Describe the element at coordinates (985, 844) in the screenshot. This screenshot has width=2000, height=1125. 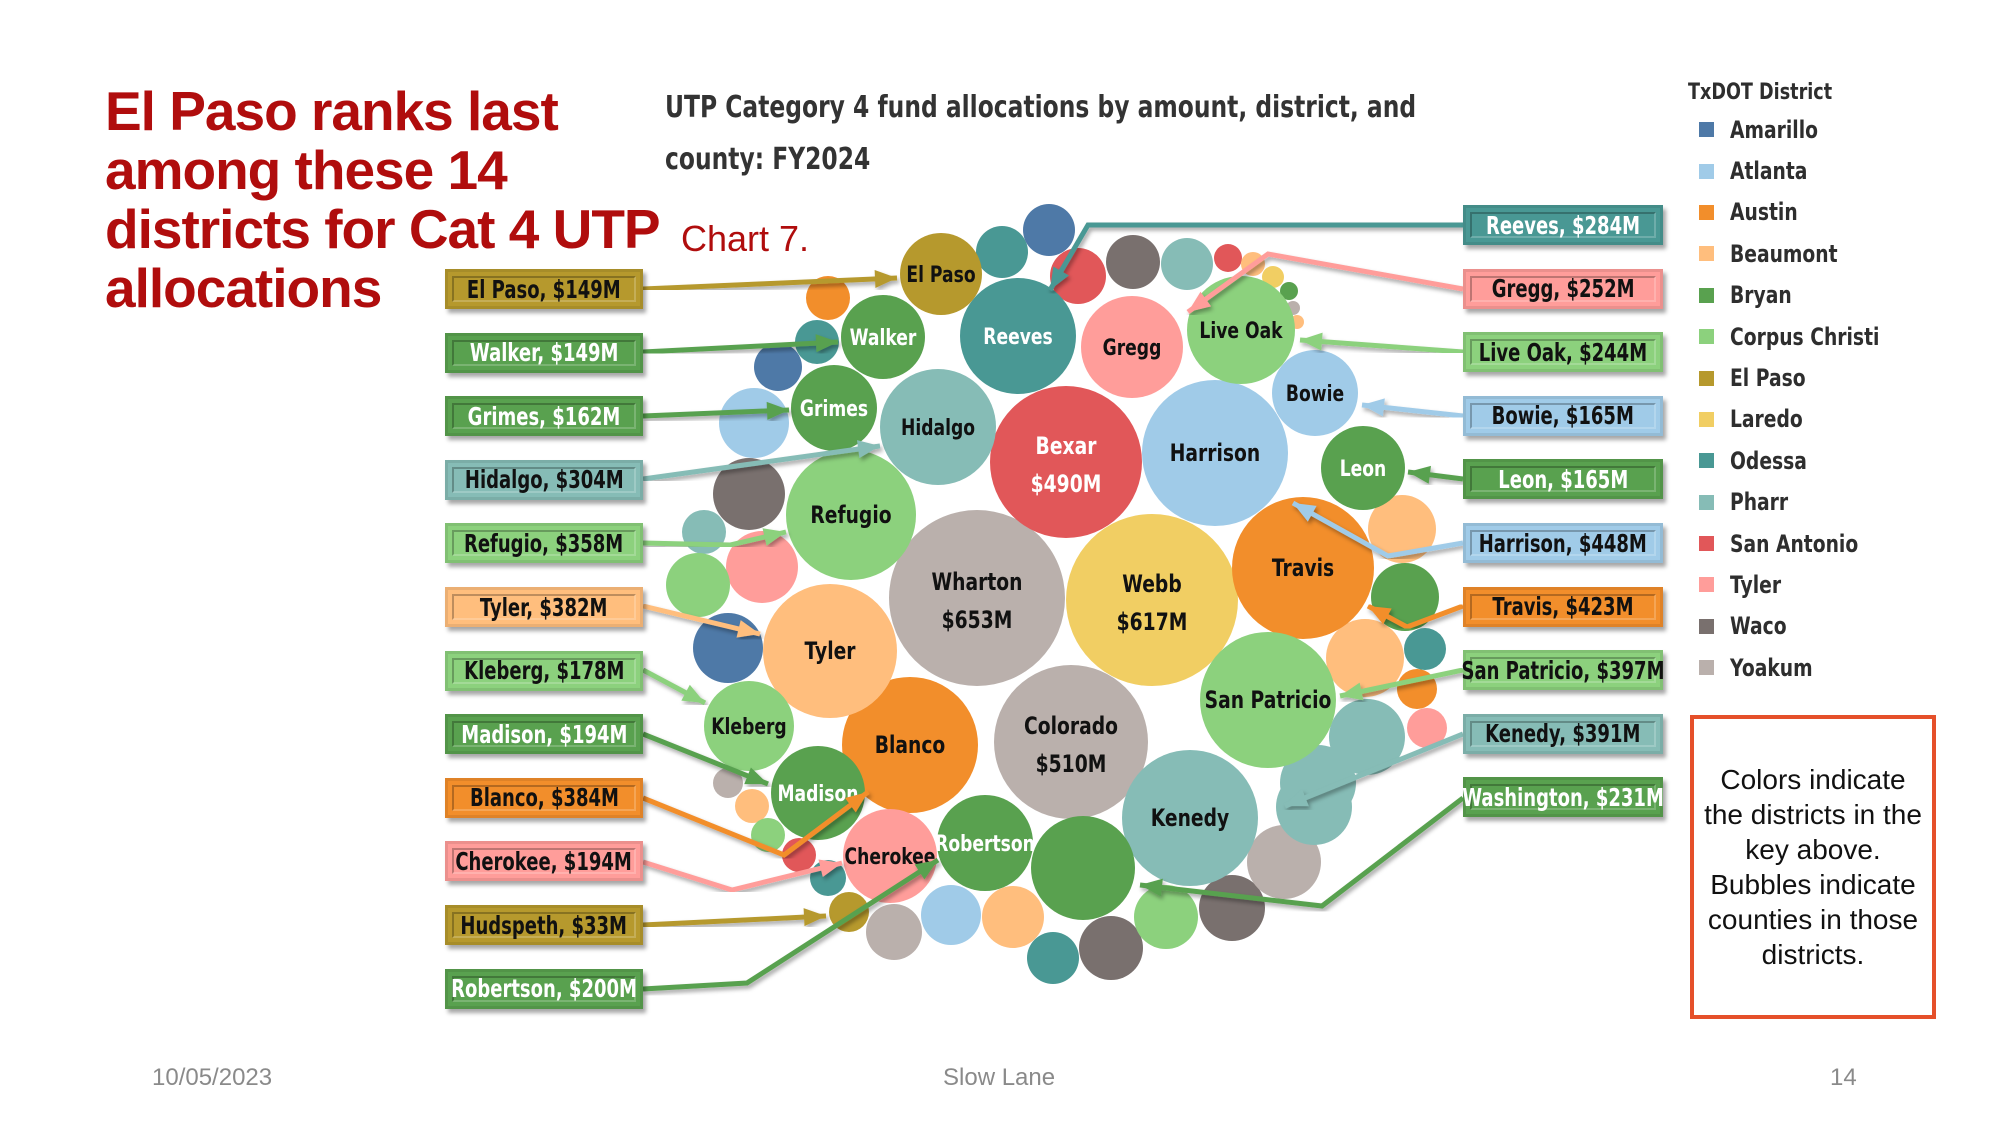
I see `bubble-label: Robertson` at that location.